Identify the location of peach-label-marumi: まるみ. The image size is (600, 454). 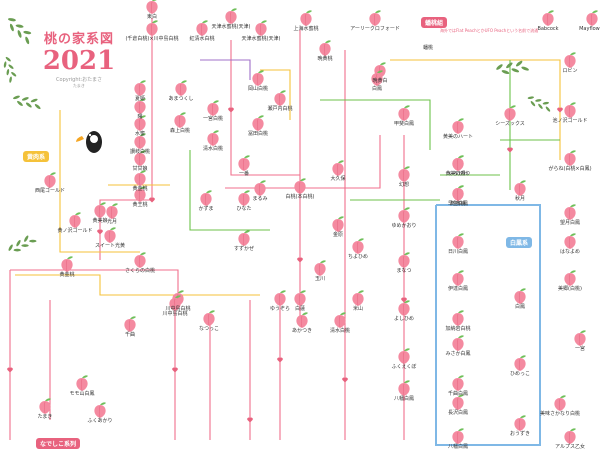
(260, 199).